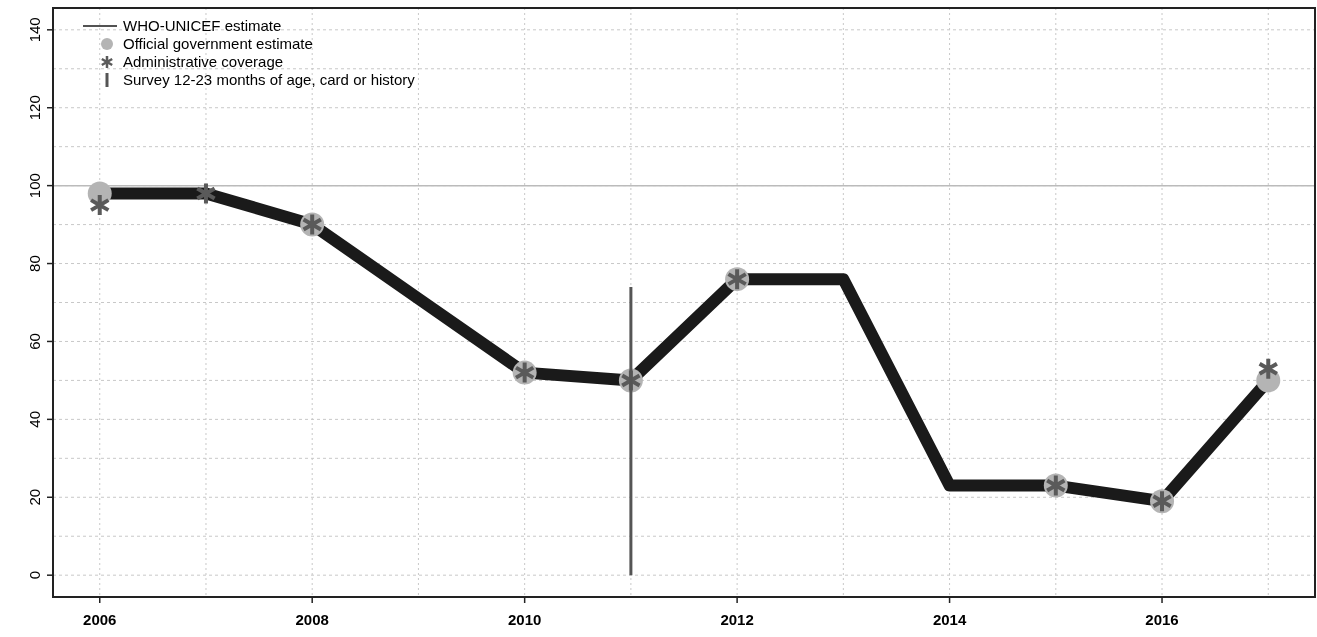 The image size is (1317, 637). What do you see at coordinates (524, 619) in the screenshot?
I see `x-tick-label: 2010` at bounding box center [524, 619].